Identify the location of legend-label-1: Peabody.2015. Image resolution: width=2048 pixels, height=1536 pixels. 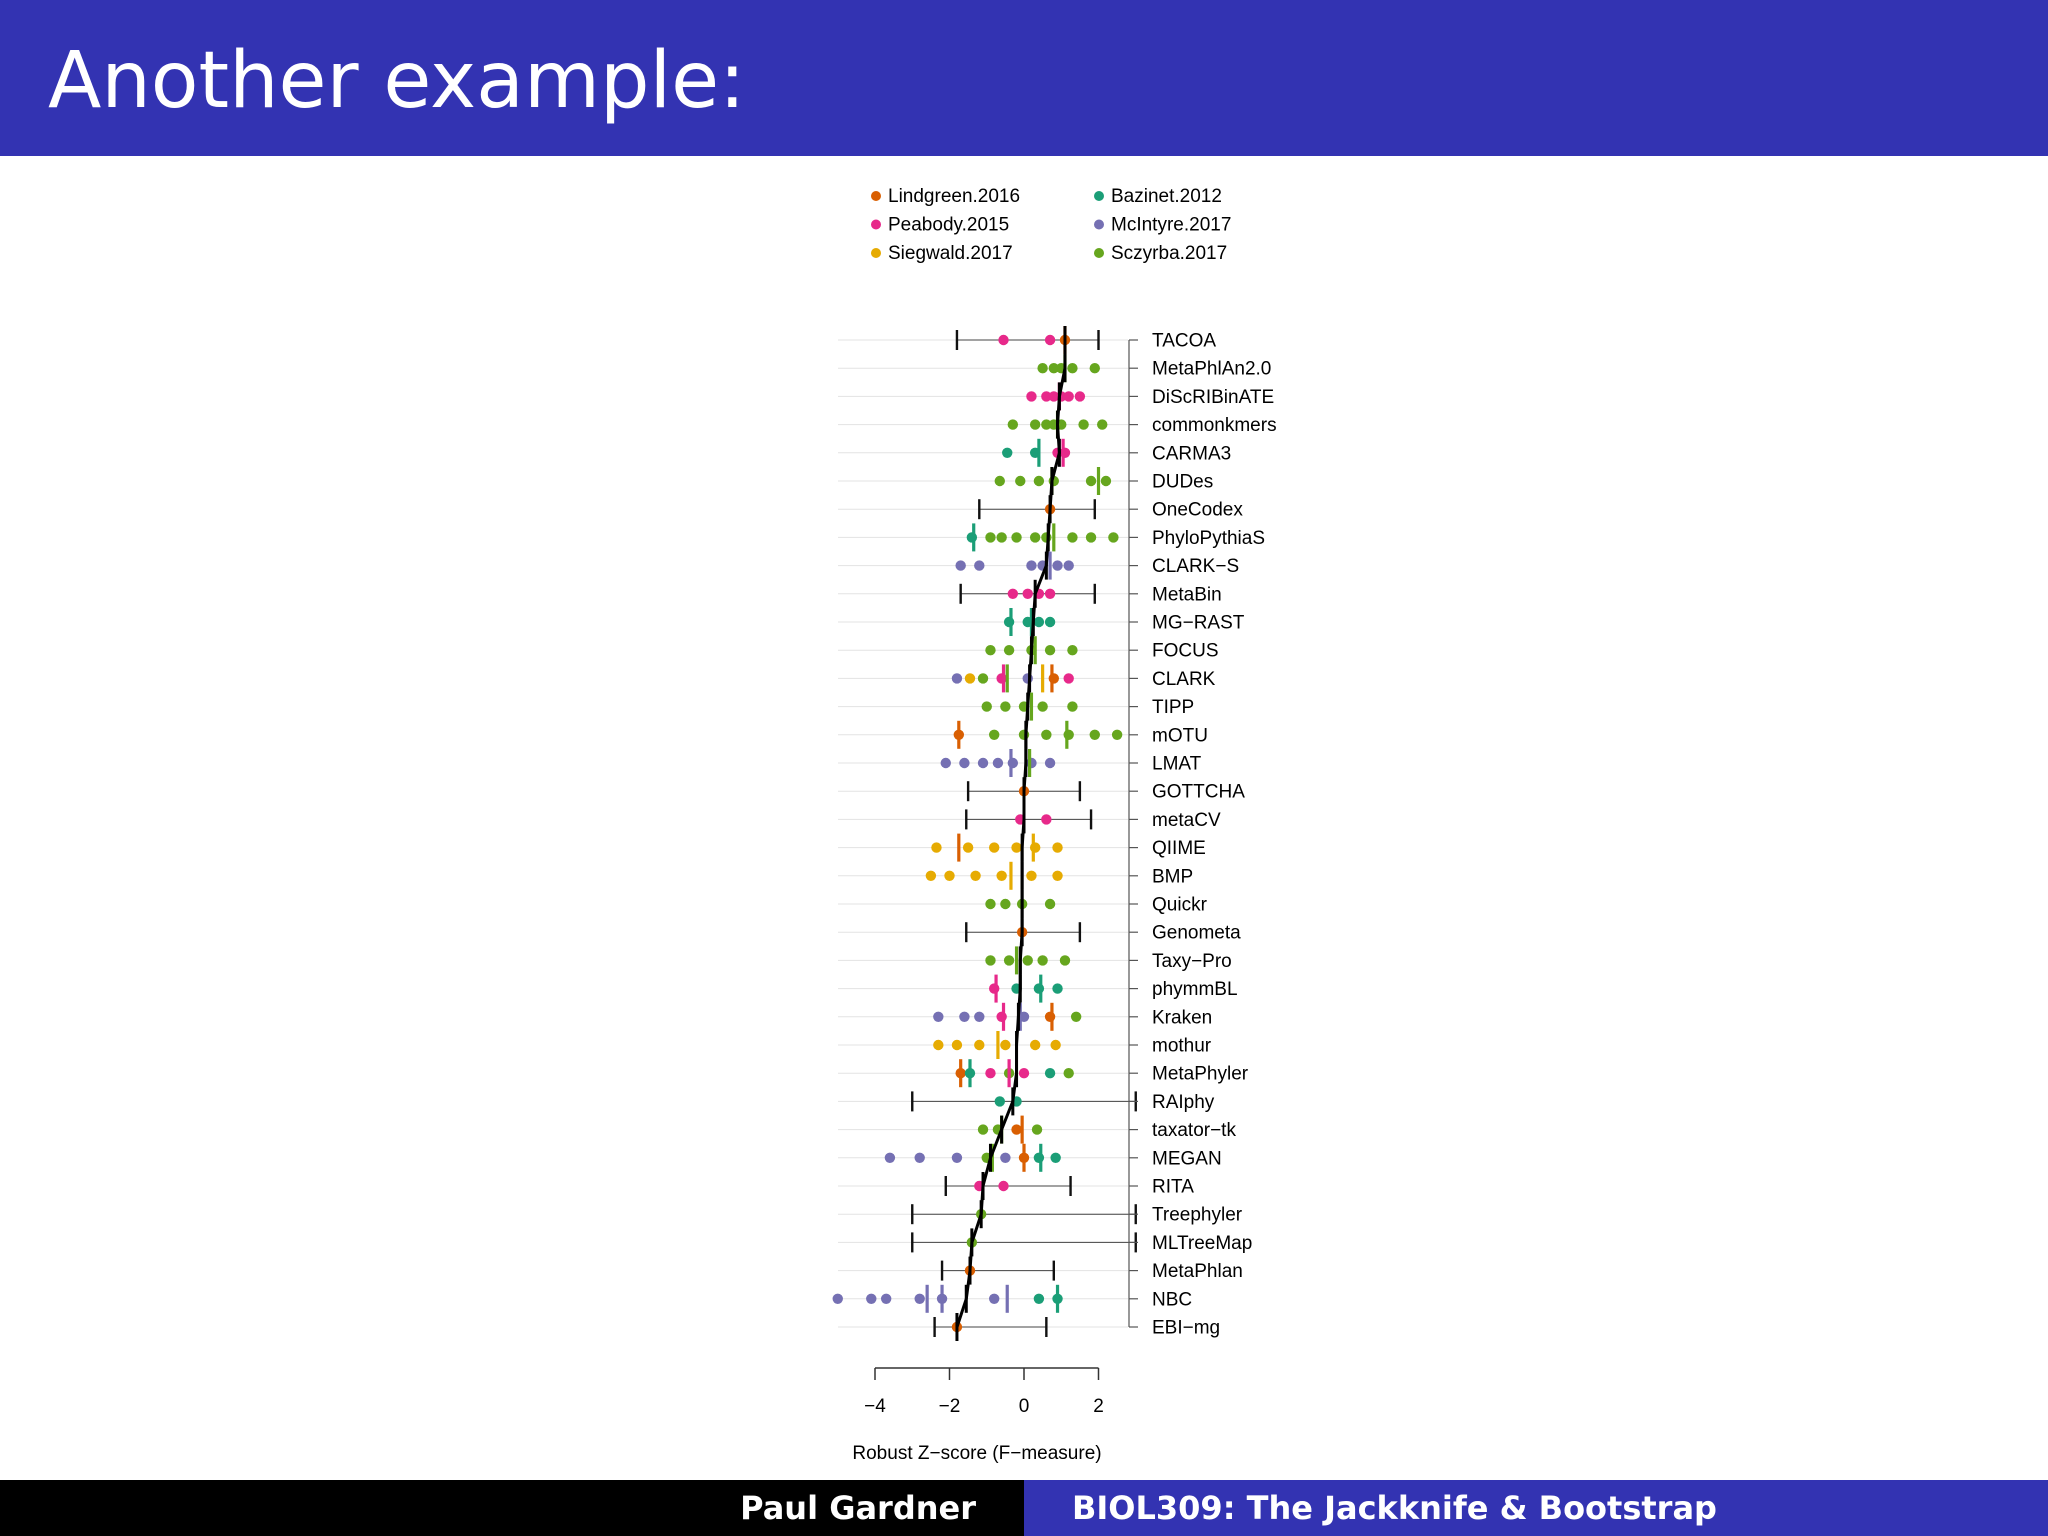
(948, 225).